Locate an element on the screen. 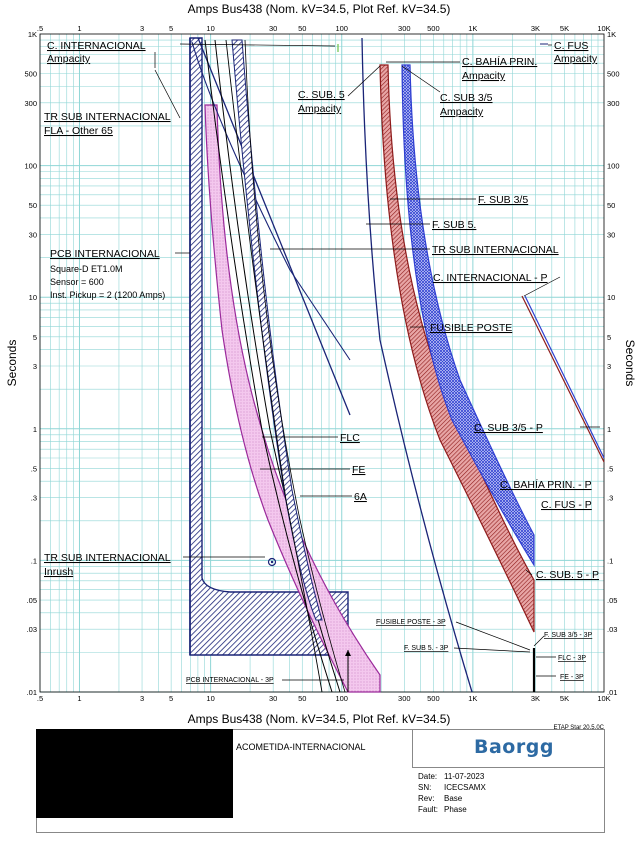 This screenshot has height=841, width=638. y-tick-label: .1 is located at coordinates (34, 560).